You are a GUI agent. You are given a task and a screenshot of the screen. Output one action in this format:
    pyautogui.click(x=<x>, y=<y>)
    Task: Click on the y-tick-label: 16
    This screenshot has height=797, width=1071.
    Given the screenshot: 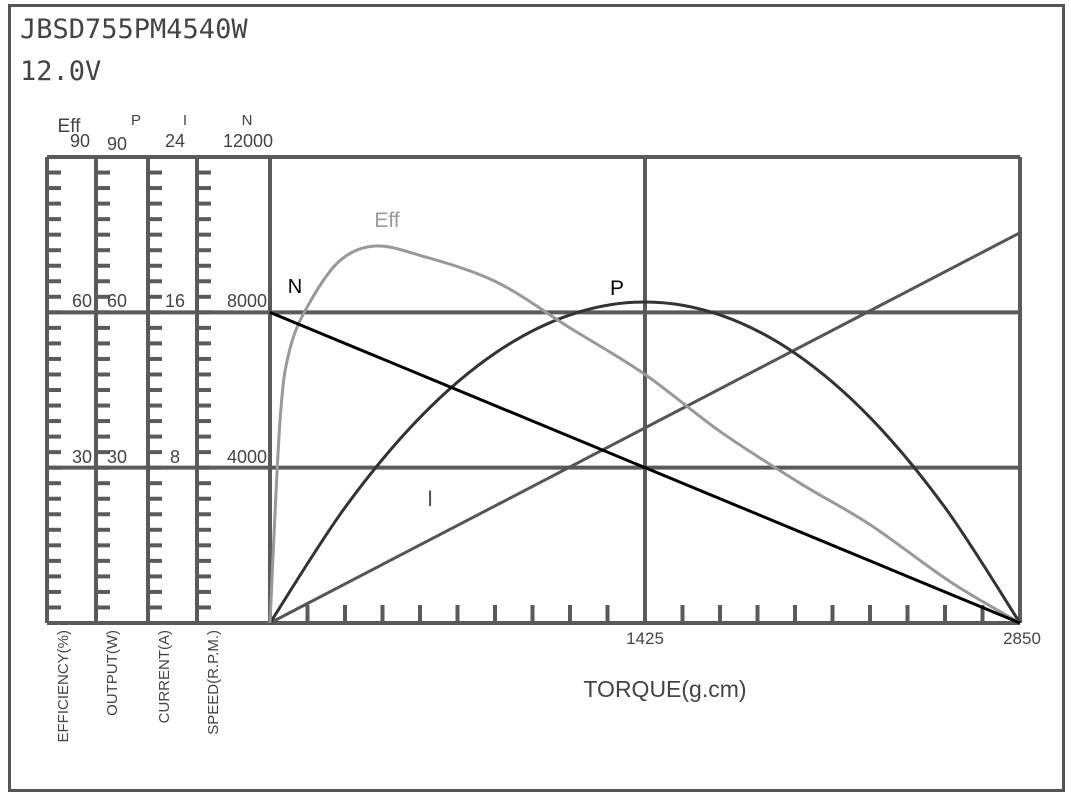 What is the action you would take?
    pyautogui.click(x=175, y=301)
    